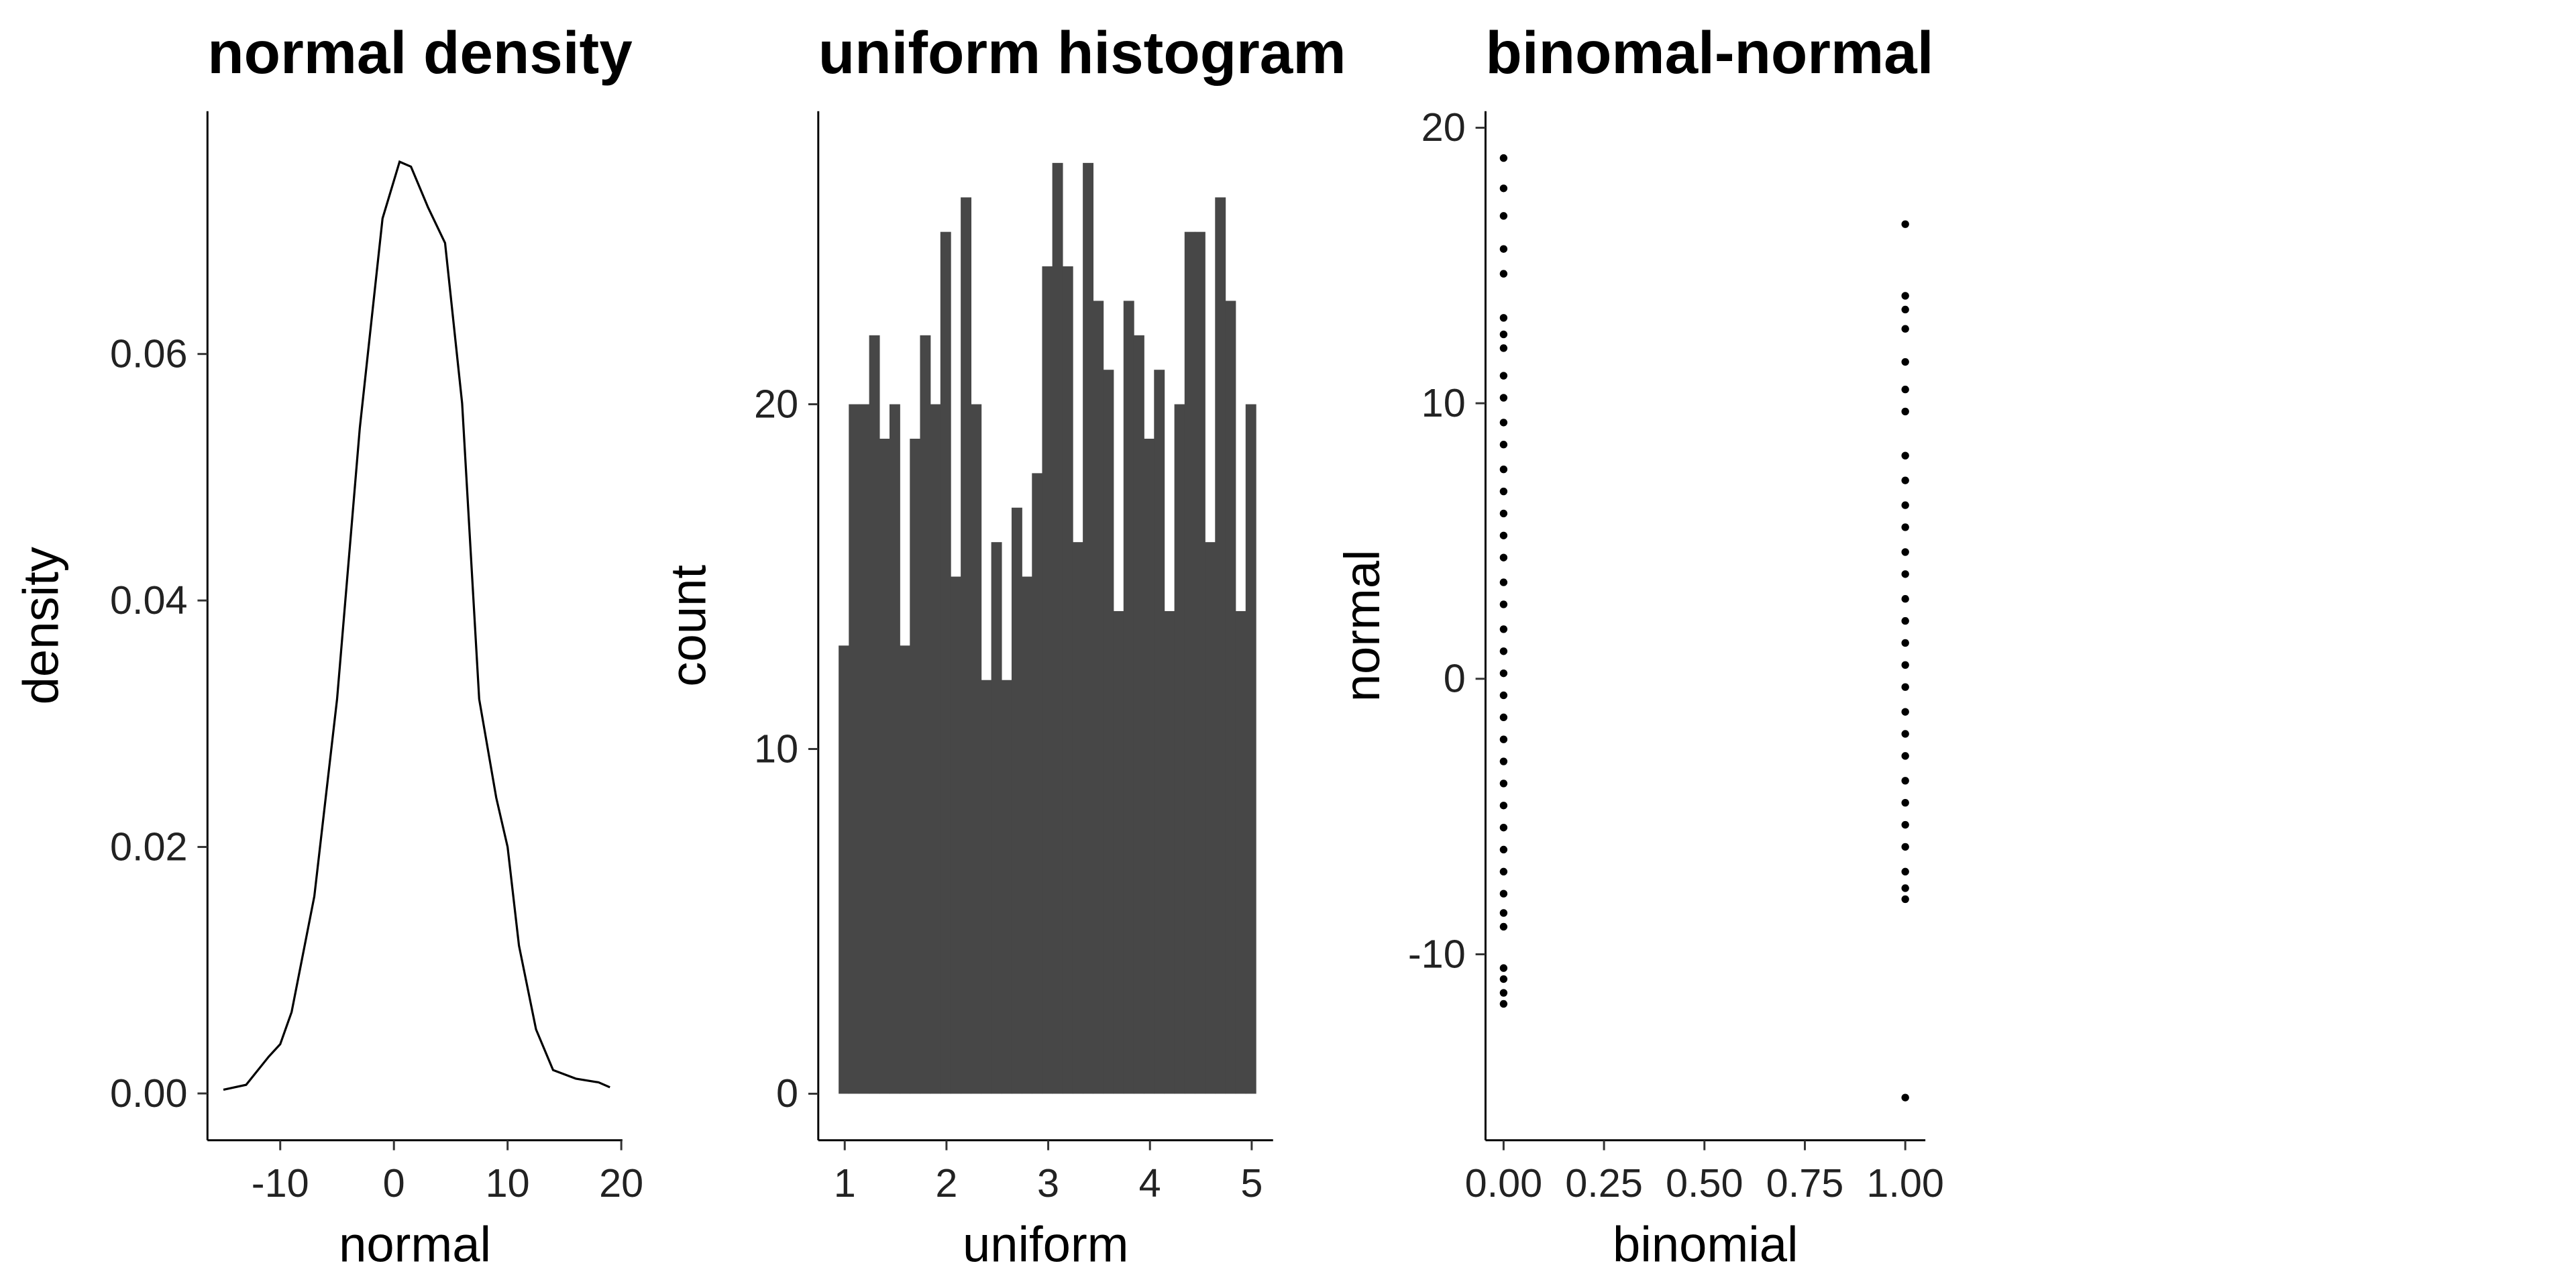 The image size is (2576, 1288). I want to click on y-tick-label: 0.04, so click(149, 600).